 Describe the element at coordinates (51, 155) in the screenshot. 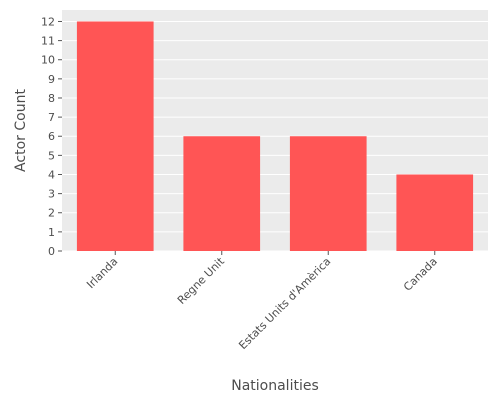

I see `y-tick-label: 5` at that location.